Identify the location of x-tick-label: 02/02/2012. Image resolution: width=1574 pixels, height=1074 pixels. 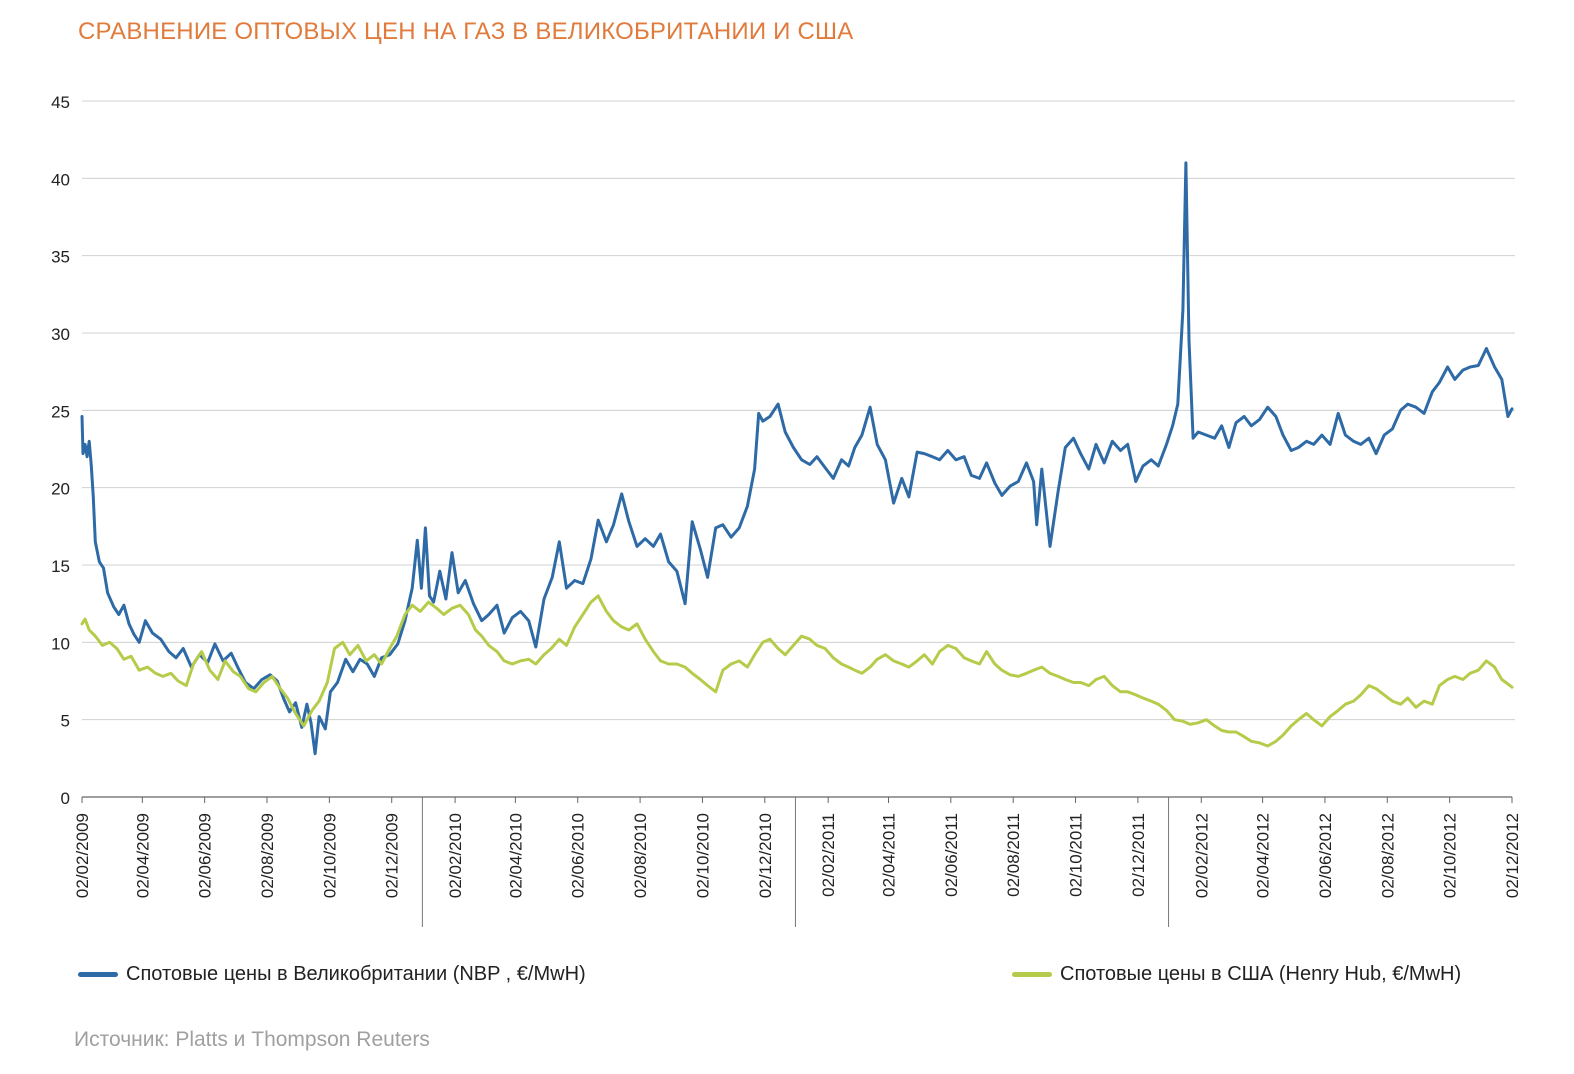
(1201, 855).